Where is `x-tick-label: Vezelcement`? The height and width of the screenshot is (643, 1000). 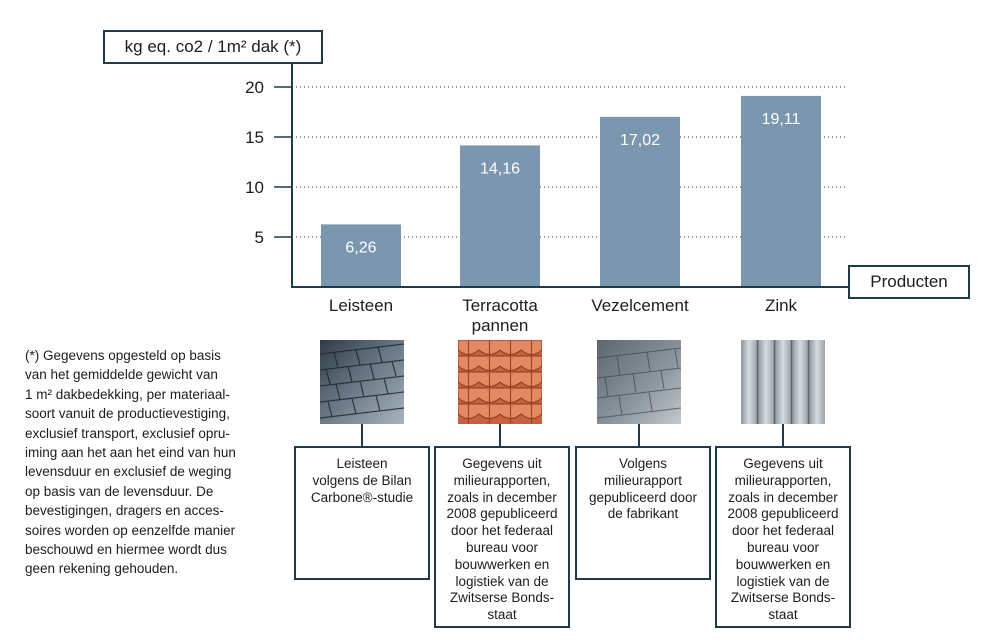 x-tick-label: Vezelcement is located at coordinates (640, 305).